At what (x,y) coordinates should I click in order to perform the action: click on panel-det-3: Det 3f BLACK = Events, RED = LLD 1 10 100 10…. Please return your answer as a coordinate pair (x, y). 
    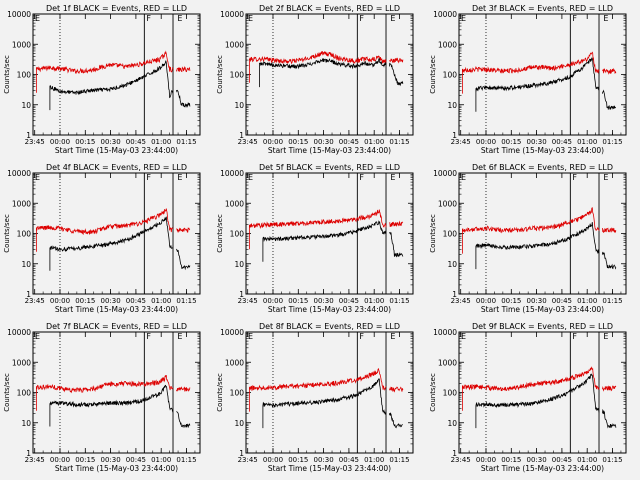
    Looking at the image, I should click on (528, 79).